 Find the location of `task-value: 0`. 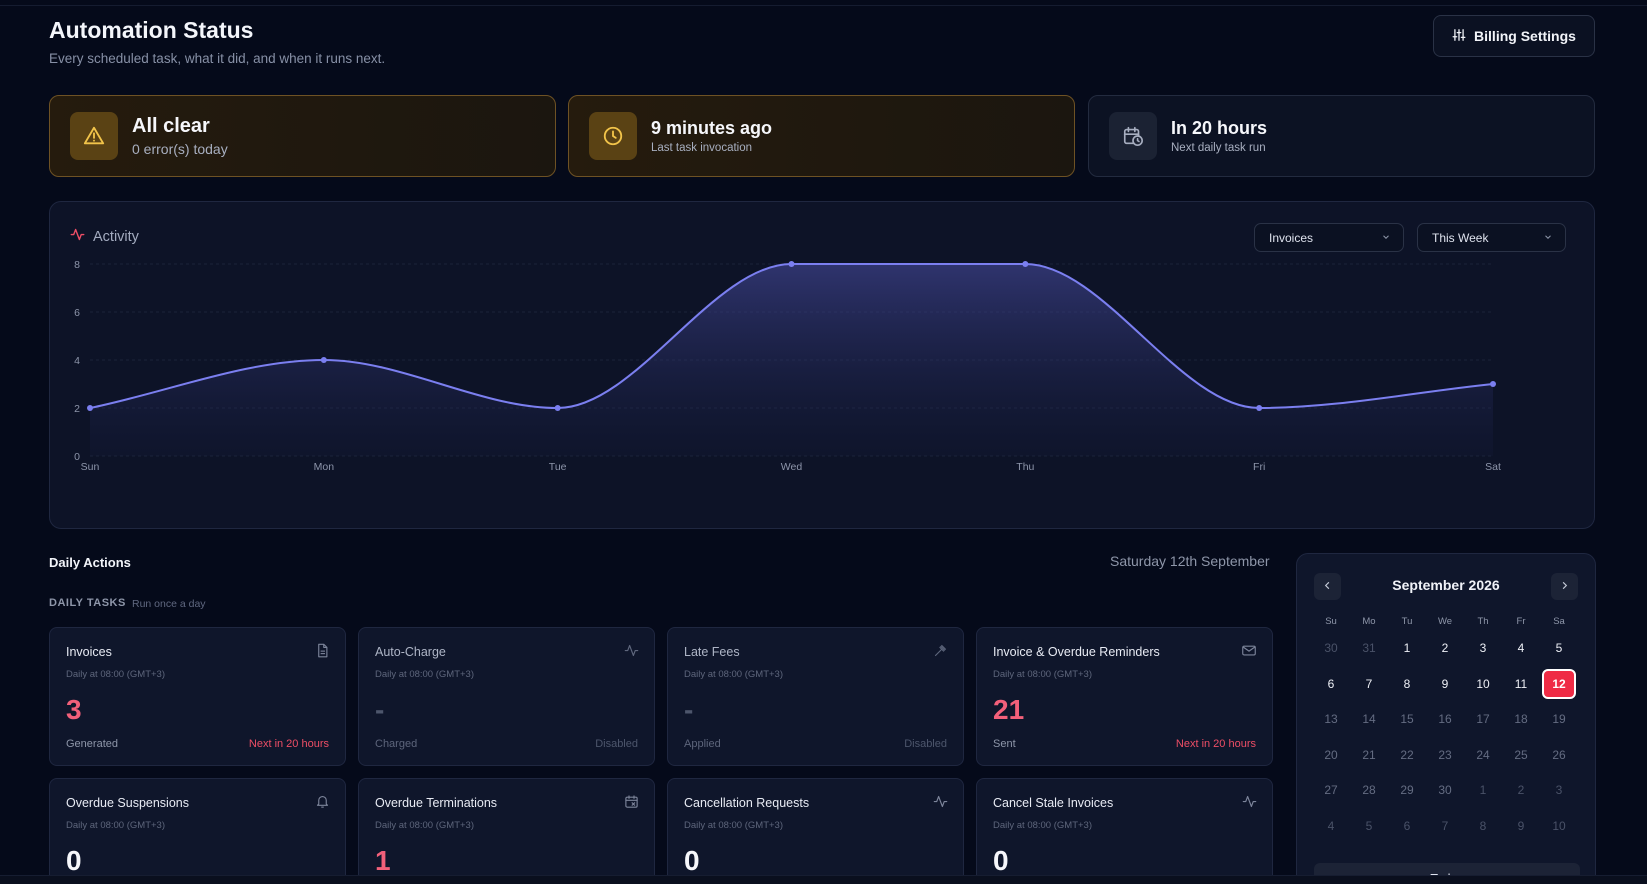

task-value: 0 is located at coordinates (692, 860).